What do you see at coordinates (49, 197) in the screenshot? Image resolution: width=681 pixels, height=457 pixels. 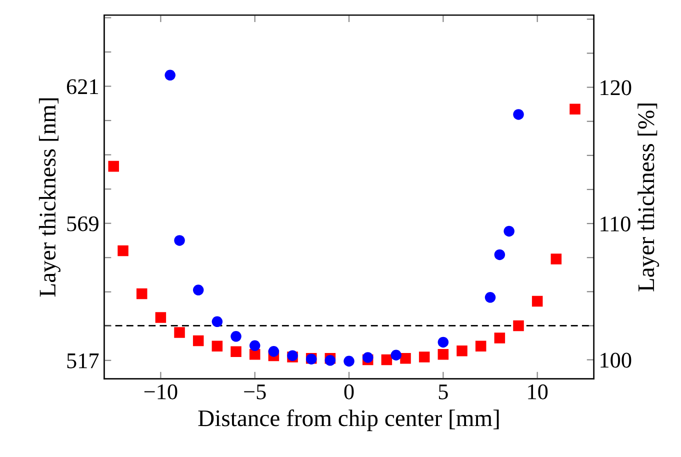 I see `y-axis-title: Layer thickness [nm]` at bounding box center [49, 197].